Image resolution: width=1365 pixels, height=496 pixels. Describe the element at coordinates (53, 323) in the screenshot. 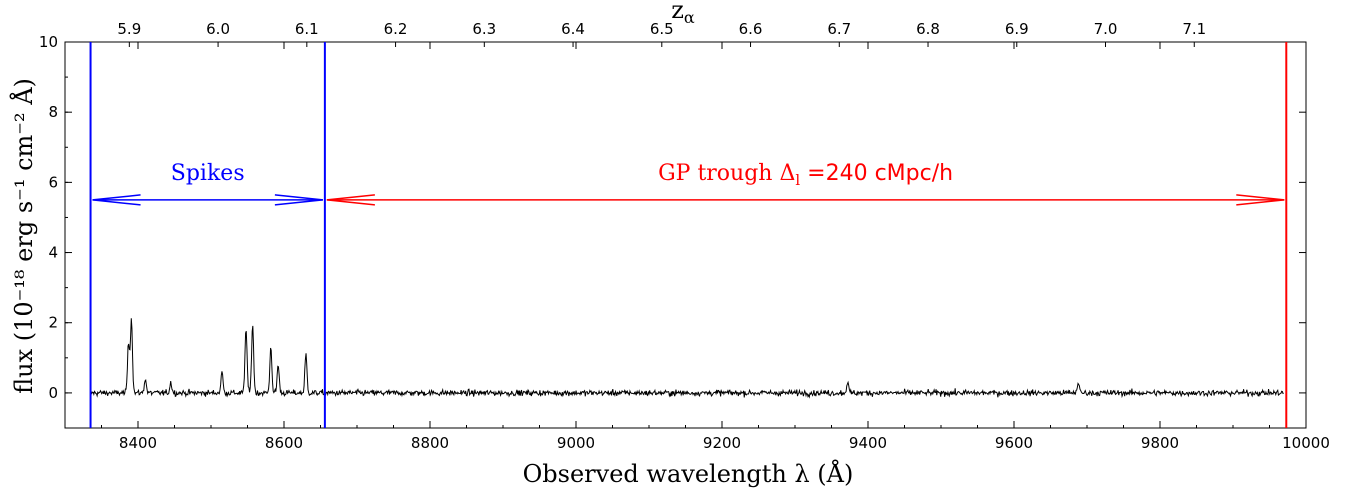

I see `y-tick-label: 2` at that location.